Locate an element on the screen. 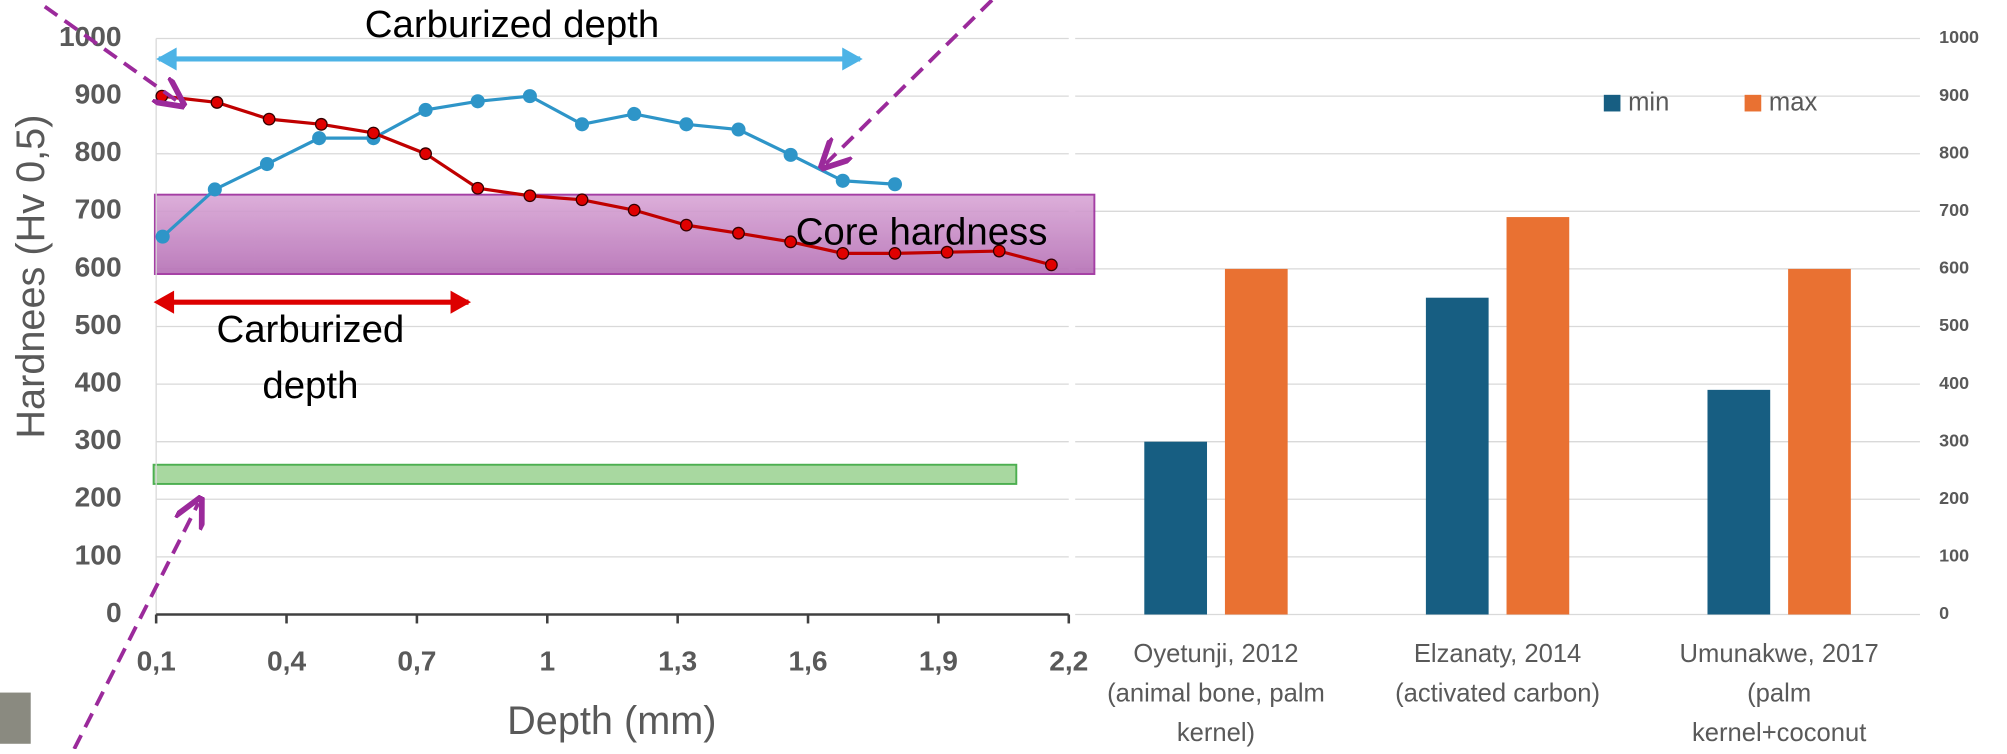  x-label-box: Umunakwe, 2017 (palm kernel+coconut is located at coordinates (1779, 694).